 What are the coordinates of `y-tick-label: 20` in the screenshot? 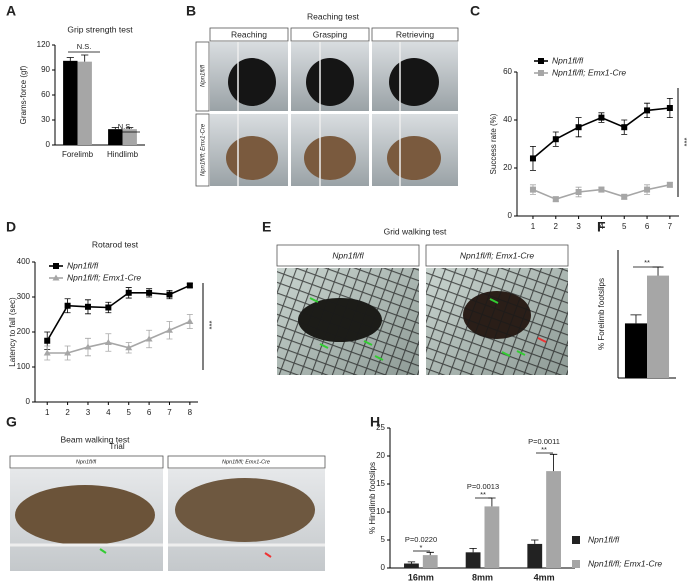 It's located at (380, 455).